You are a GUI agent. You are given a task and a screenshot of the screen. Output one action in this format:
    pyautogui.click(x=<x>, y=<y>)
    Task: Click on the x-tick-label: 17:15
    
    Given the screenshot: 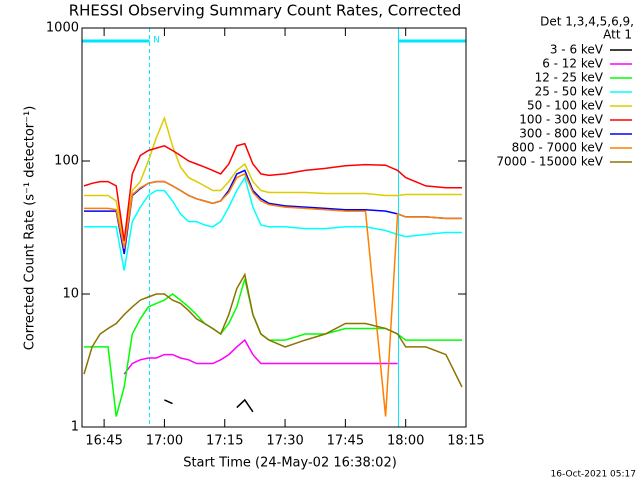 What is the action you would take?
    pyautogui.click(x=224, y=441)
    